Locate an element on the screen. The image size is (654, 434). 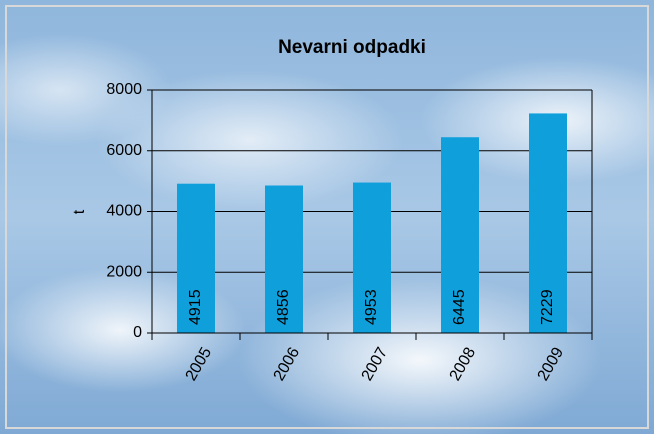
x-tick-label: 2007 is located at coordinates (375, 364).